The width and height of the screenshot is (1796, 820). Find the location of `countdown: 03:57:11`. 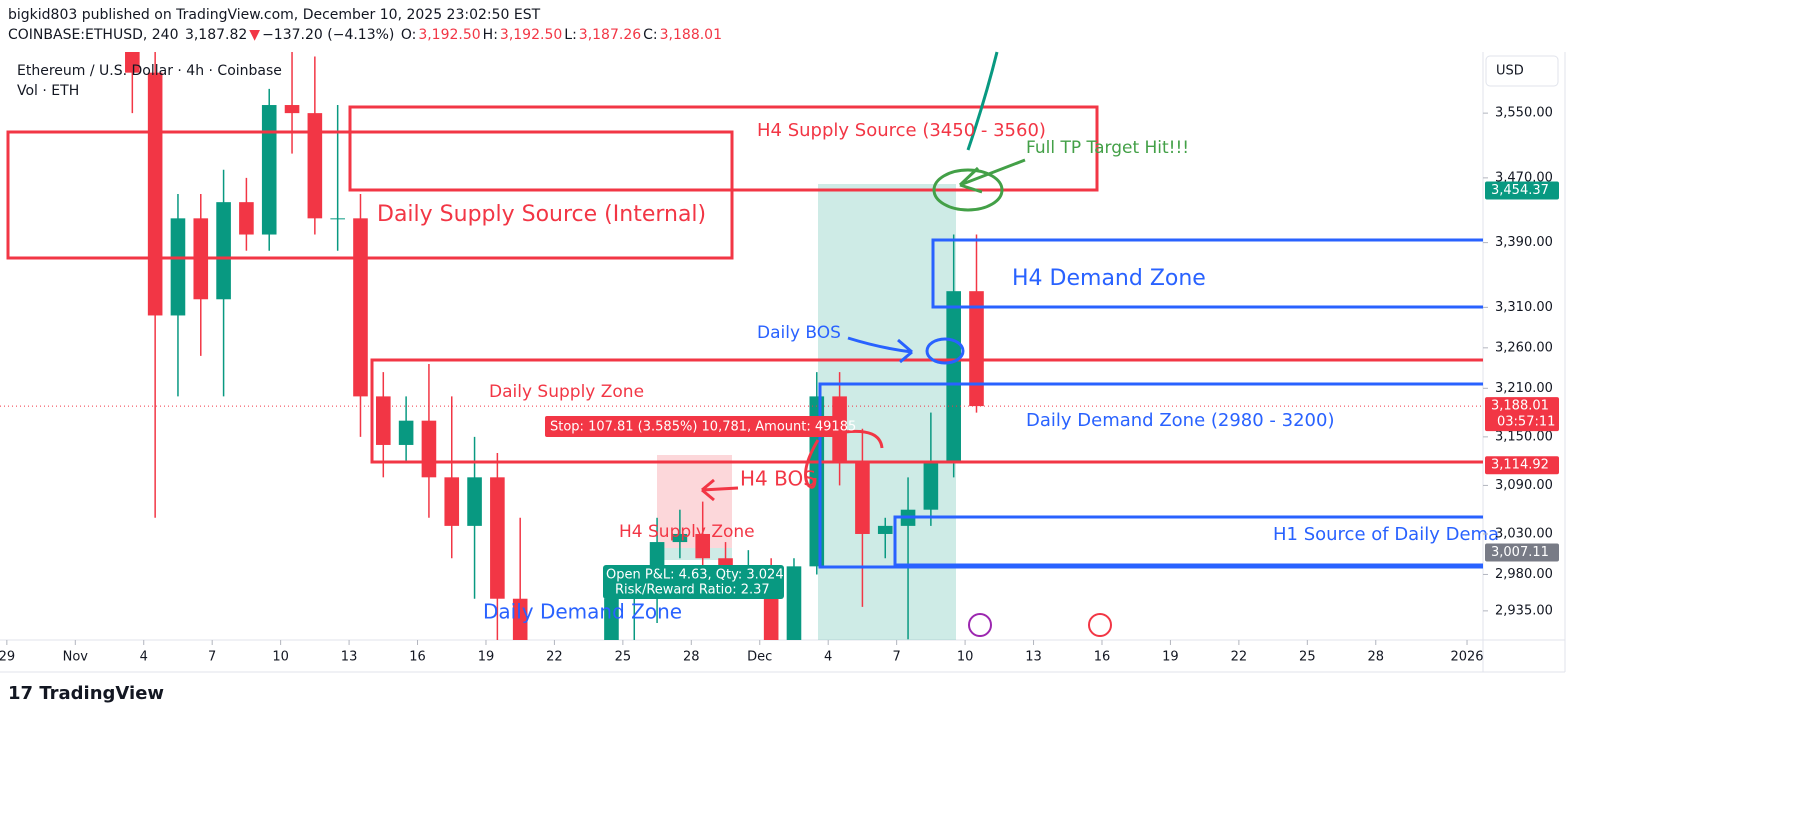

countdown: 03:57:11 is located at coordinates (1526, 422).